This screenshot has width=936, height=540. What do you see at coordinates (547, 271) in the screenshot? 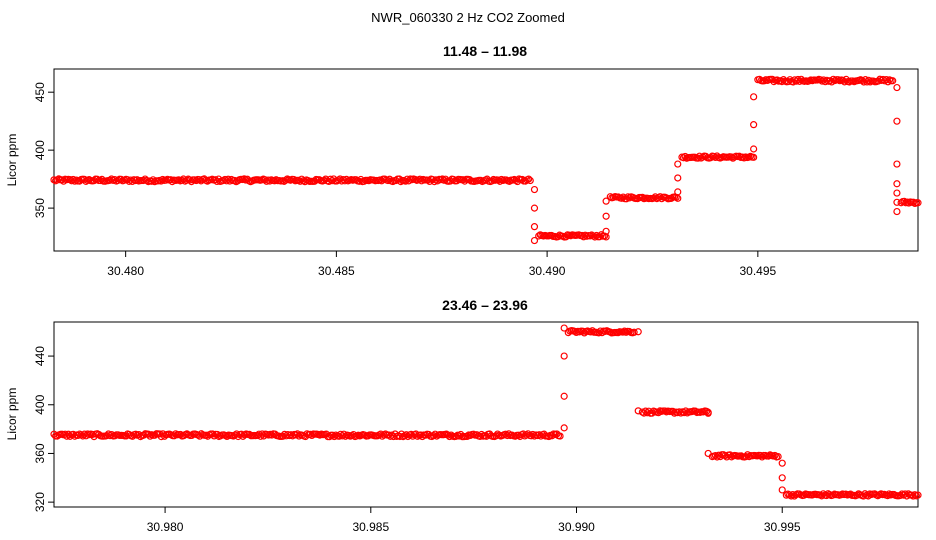
I see `top-x-tick-label: 30.490` at bounding box center [547, 271].